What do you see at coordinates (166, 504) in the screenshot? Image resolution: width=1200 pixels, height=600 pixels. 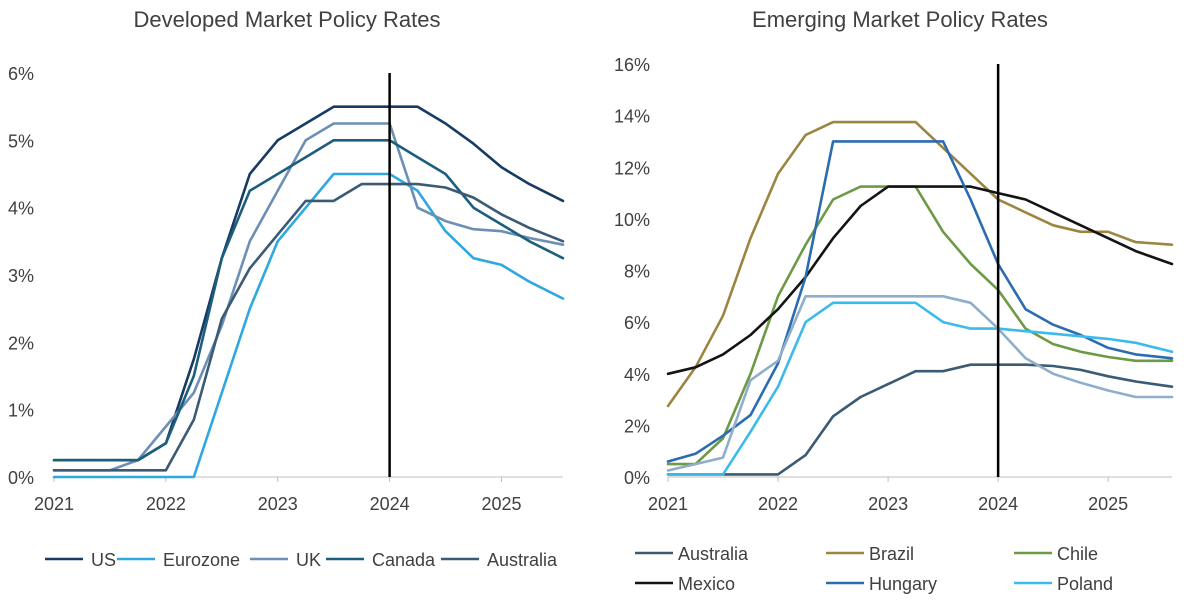 I see `developed-x-tick-label: 2022` at bounding box center [166, 504].